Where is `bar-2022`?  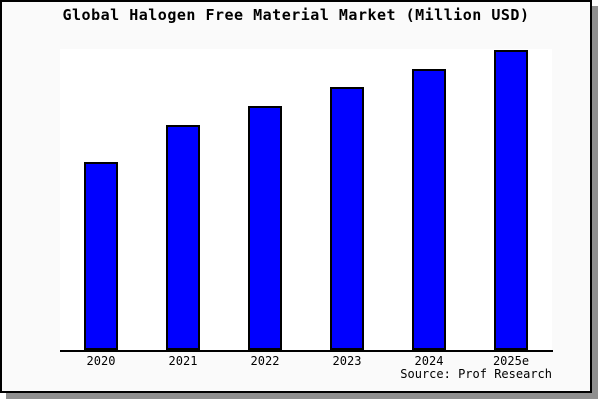 bar-2022 is located at coordinates (265, 228).